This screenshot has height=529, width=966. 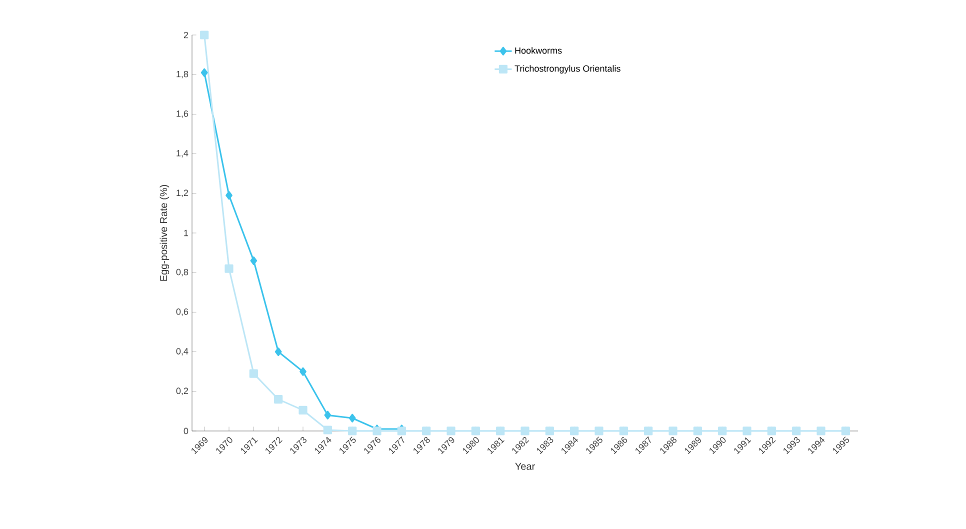 I want to click on y-tick-label: 1,6, so click(x=182, y=114).